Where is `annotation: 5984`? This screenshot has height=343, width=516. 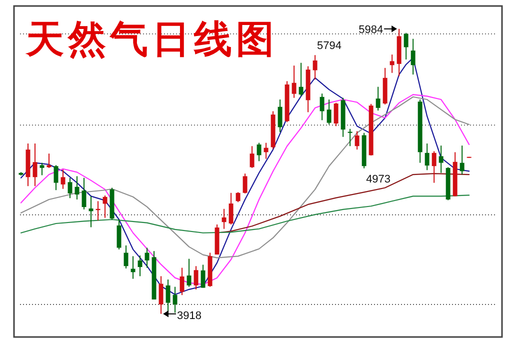 annotation: 5984 is located at coordinates (371, 30).